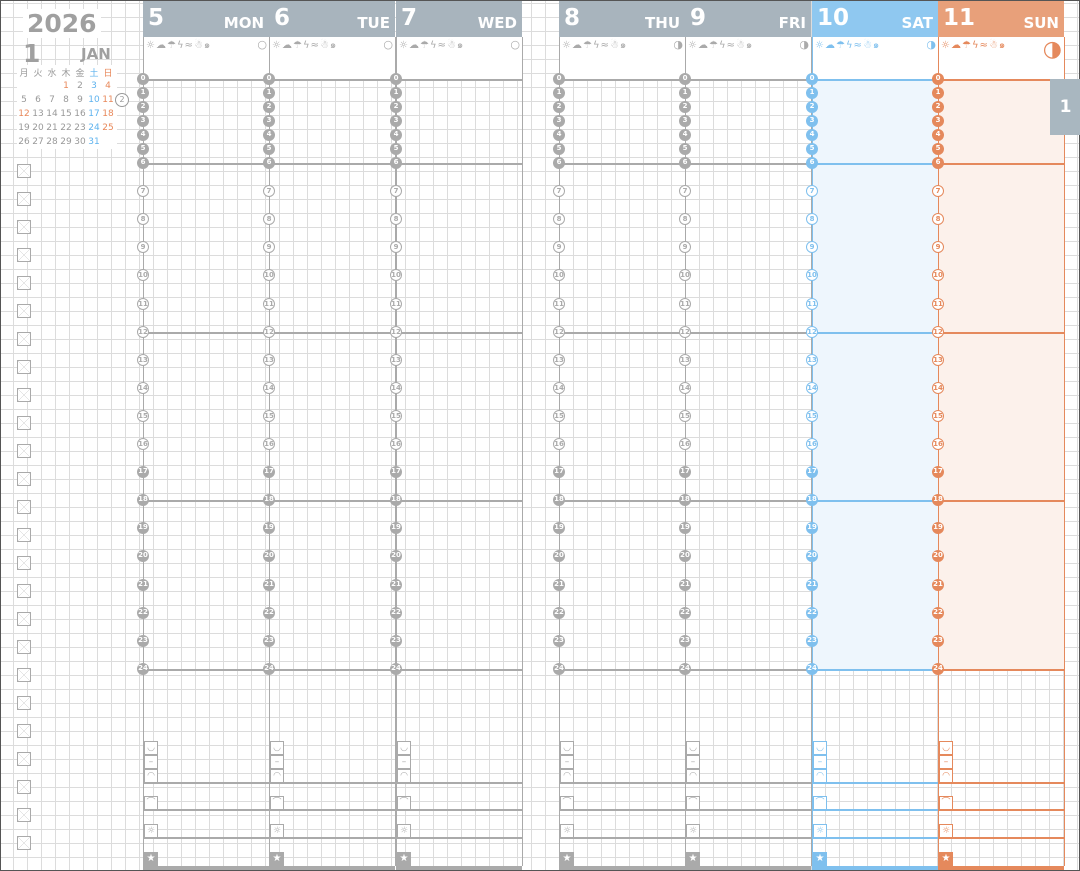 The height and width of the screenshot is (871, 1080). Describe the element at coordinates (38, 100) in the screenshot. I see `mini-calendar-day: 6` at that location.